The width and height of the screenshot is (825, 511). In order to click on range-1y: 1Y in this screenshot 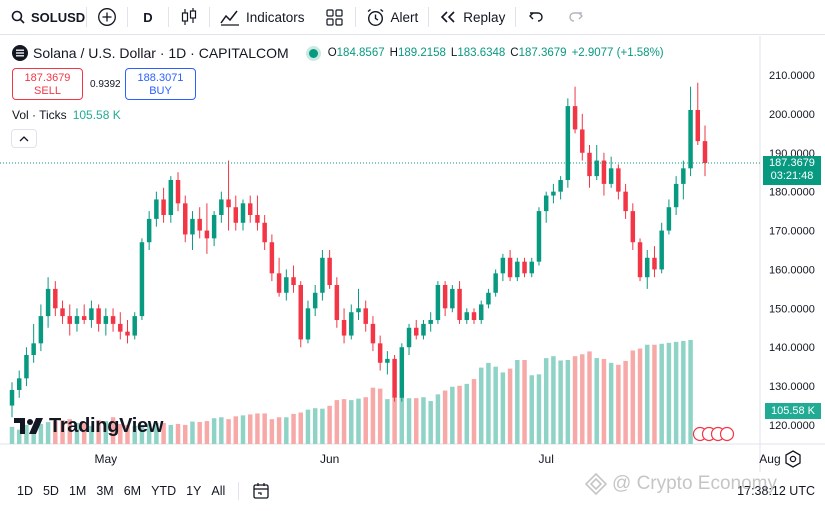, I will do `click(194, 491)`.